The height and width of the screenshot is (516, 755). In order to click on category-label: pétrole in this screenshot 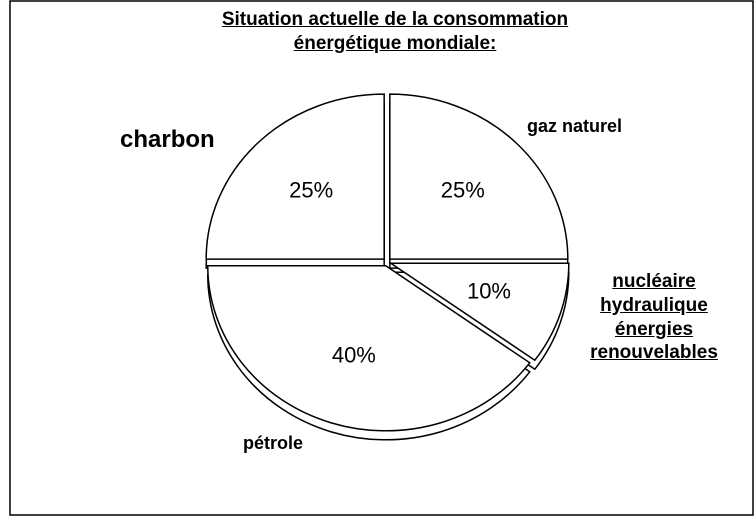, I will do `click(273, 443)`.